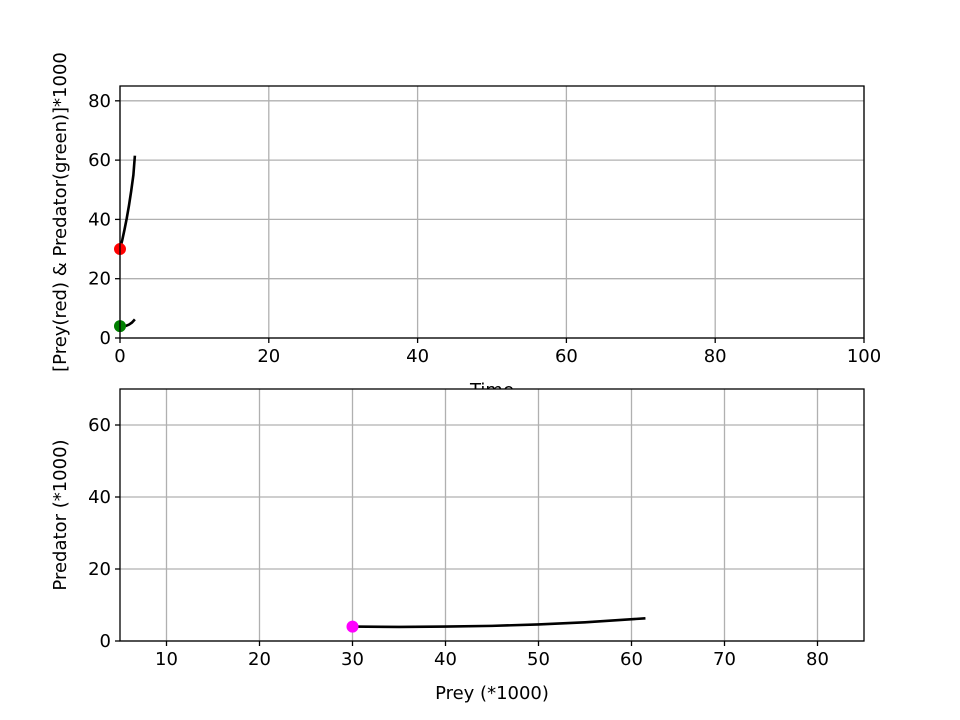 The width and height of the screenshot is (960, 720). Describe the element at coordinates (538, 659) in the screenshot. I see `x-tick-label: 50` at that location.